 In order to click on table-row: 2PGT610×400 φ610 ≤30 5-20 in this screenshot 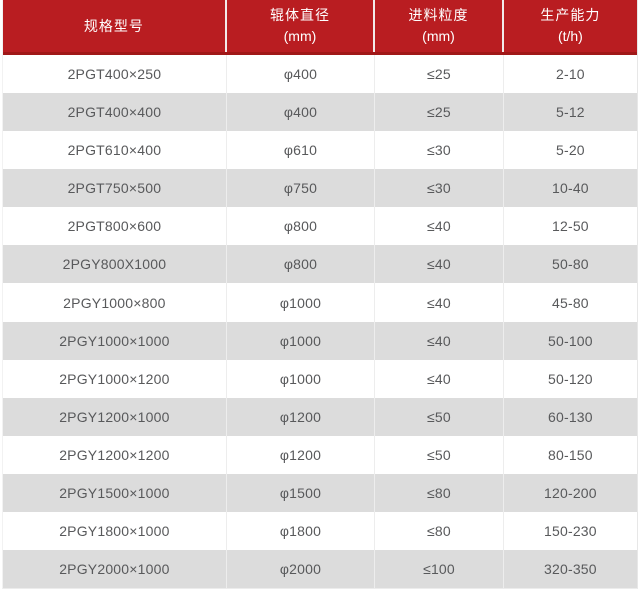, I will do `click(320, 150)`.